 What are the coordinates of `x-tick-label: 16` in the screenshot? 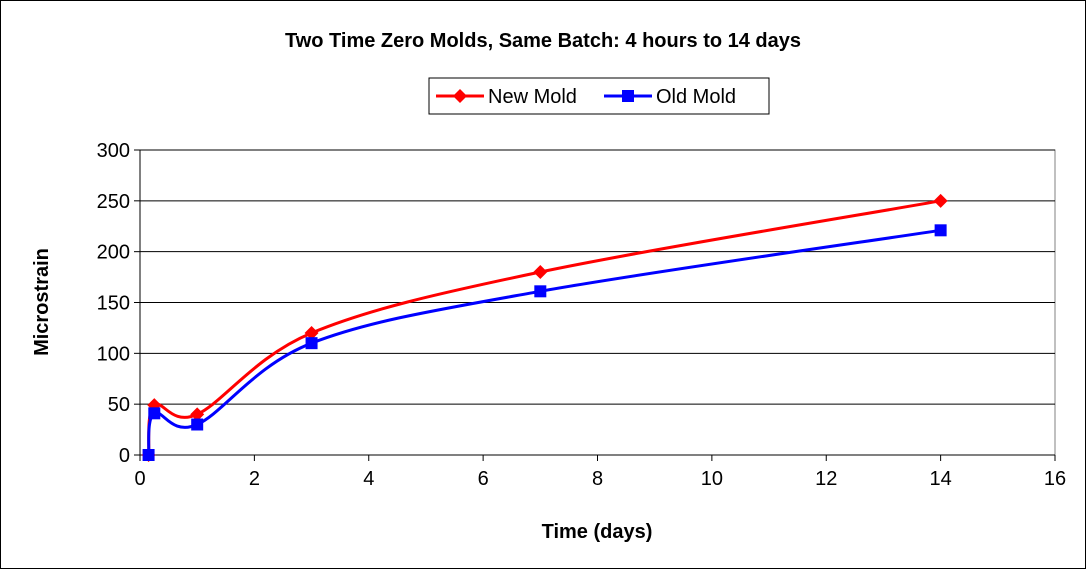 It's located at (1055, 479).